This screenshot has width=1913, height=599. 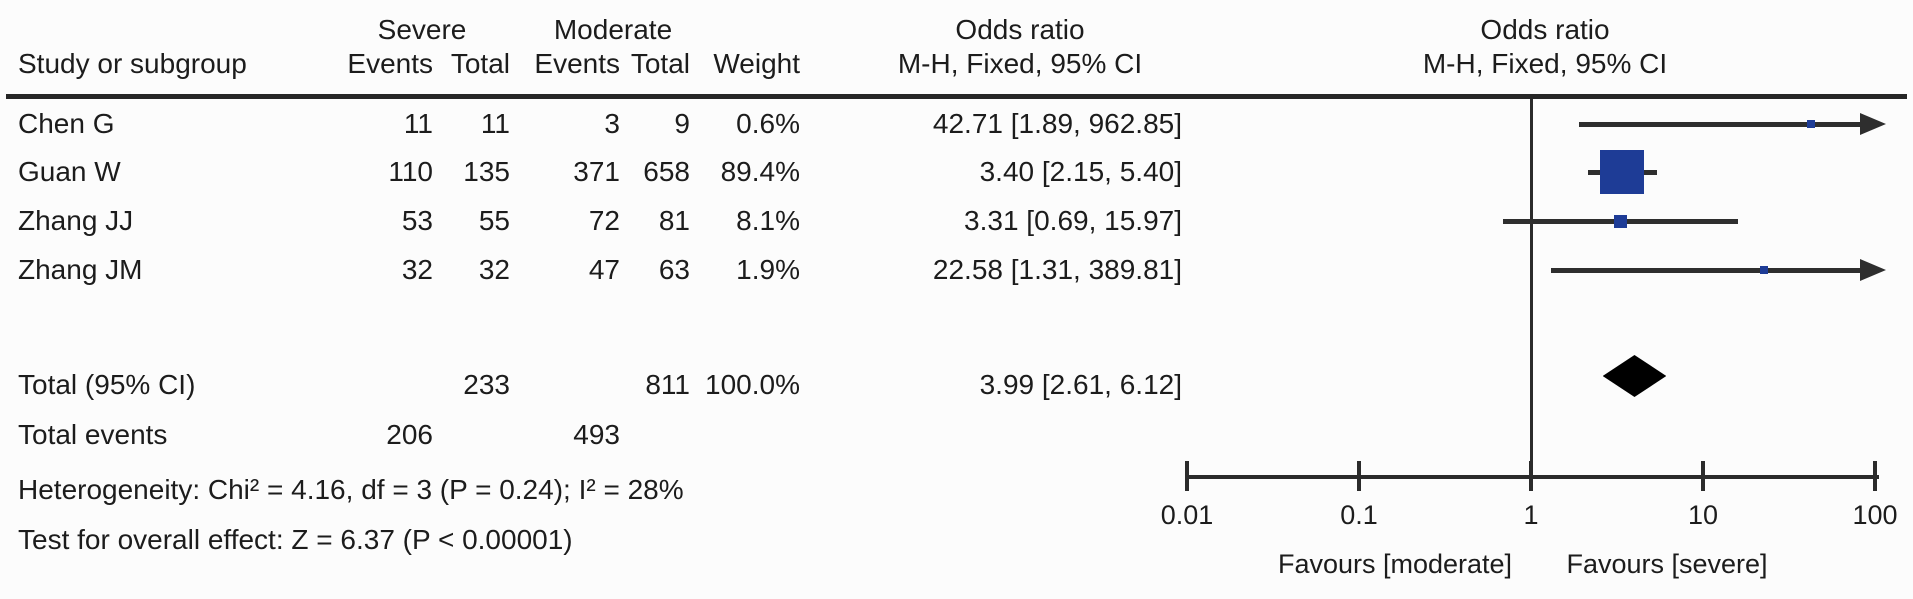 What do you see at coordinates (1667, 564) in the screenshot?
I see `favours-right-label: Favours [severe]` at bounding box center [1667, 564].